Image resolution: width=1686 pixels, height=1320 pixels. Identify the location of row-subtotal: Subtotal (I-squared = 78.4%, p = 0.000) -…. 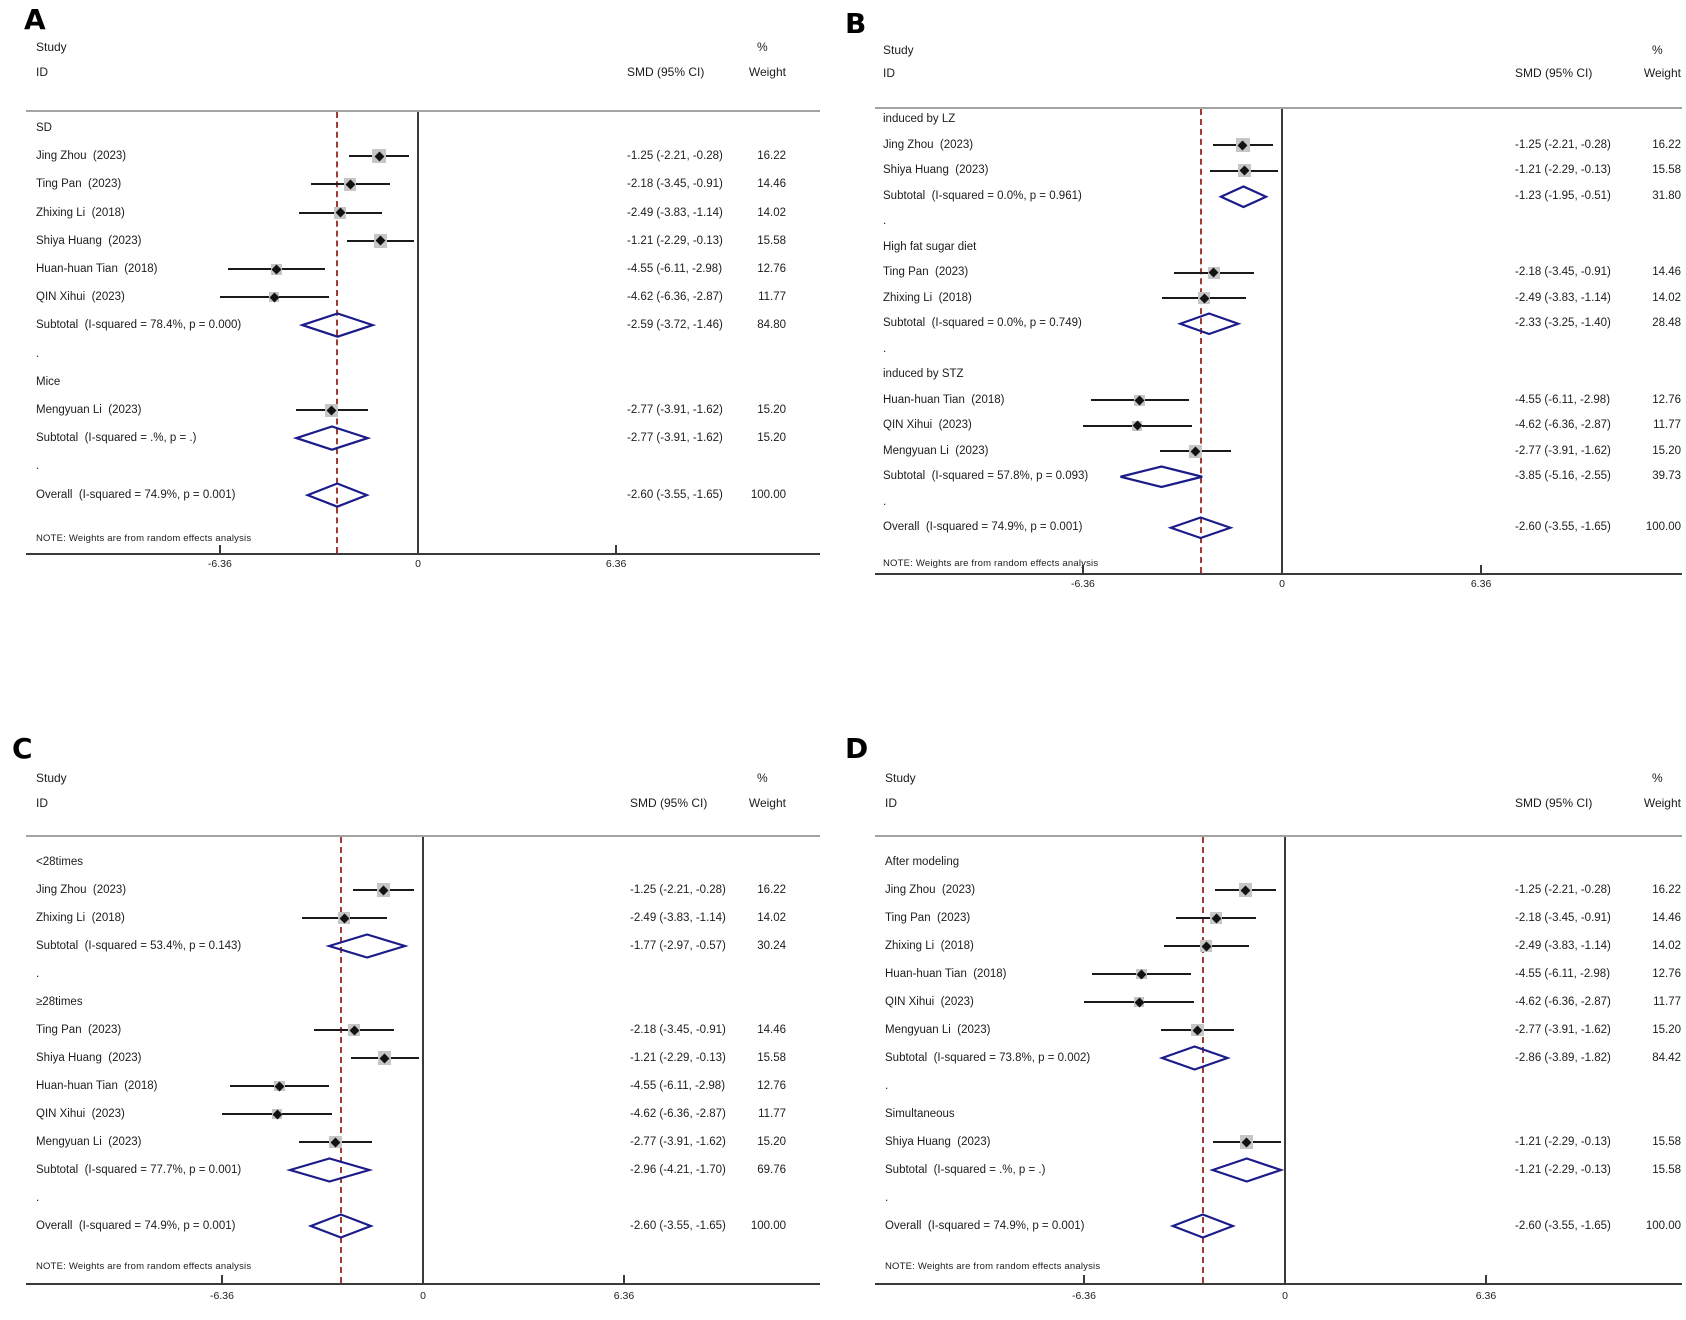
(843, 325).